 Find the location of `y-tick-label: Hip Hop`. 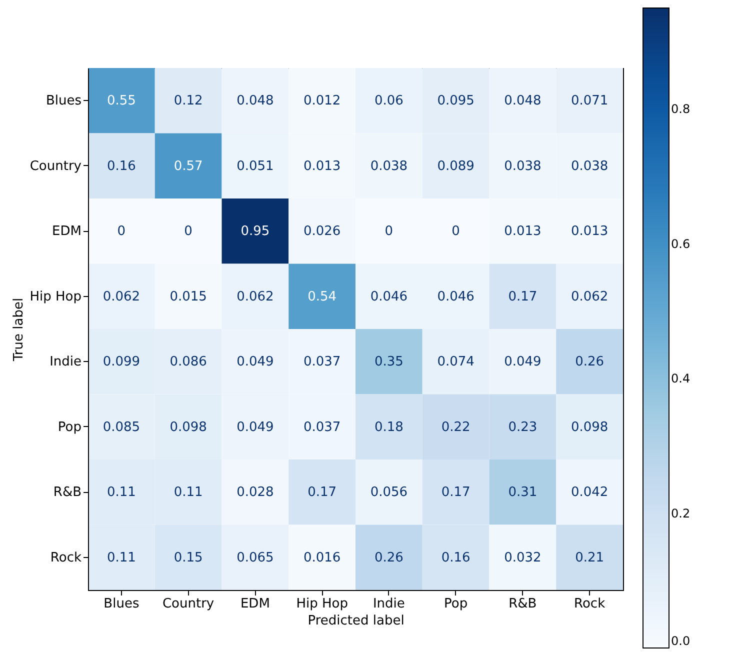

y-tick-label: Hip Hop is located at coordinates (56, 296).